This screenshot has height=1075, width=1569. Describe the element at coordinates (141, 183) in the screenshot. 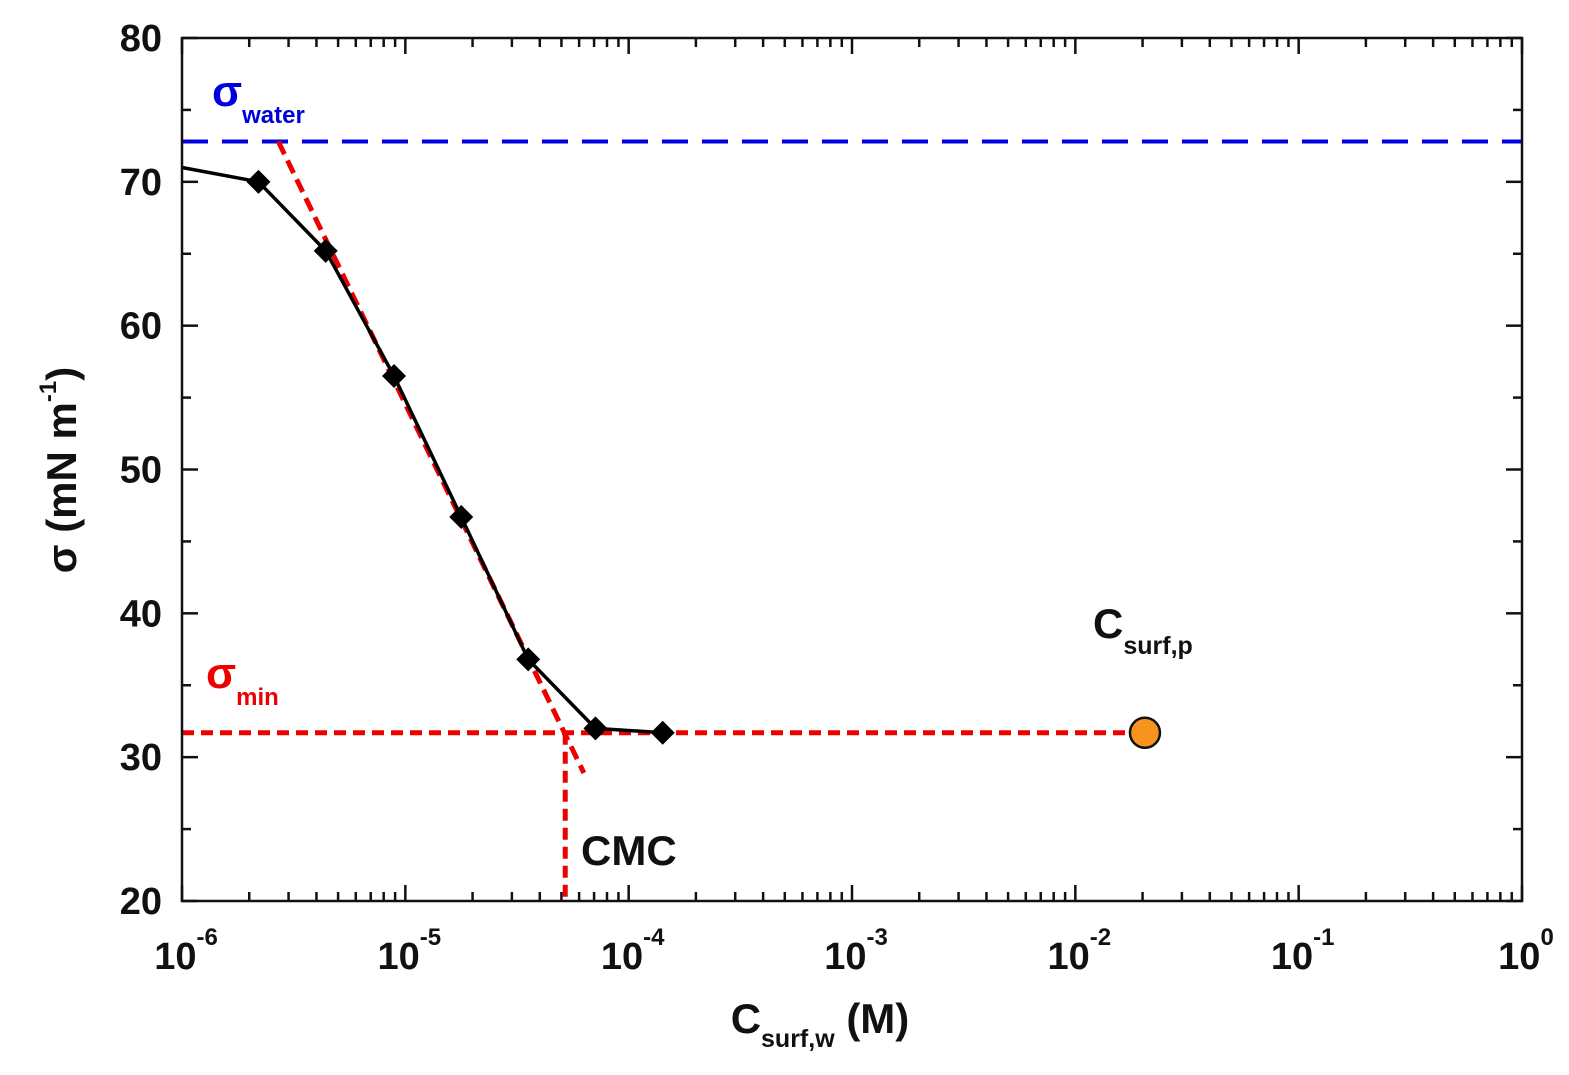

I see `y-tick-label: 70` at that location.